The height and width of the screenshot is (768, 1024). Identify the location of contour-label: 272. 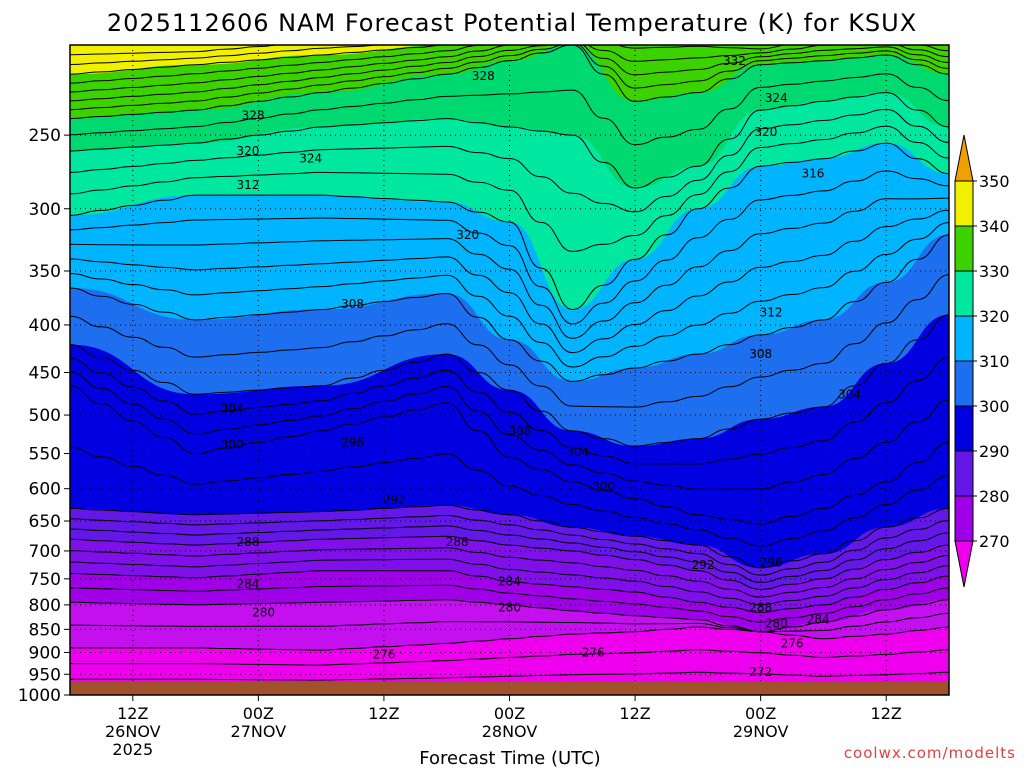
(760, 672).